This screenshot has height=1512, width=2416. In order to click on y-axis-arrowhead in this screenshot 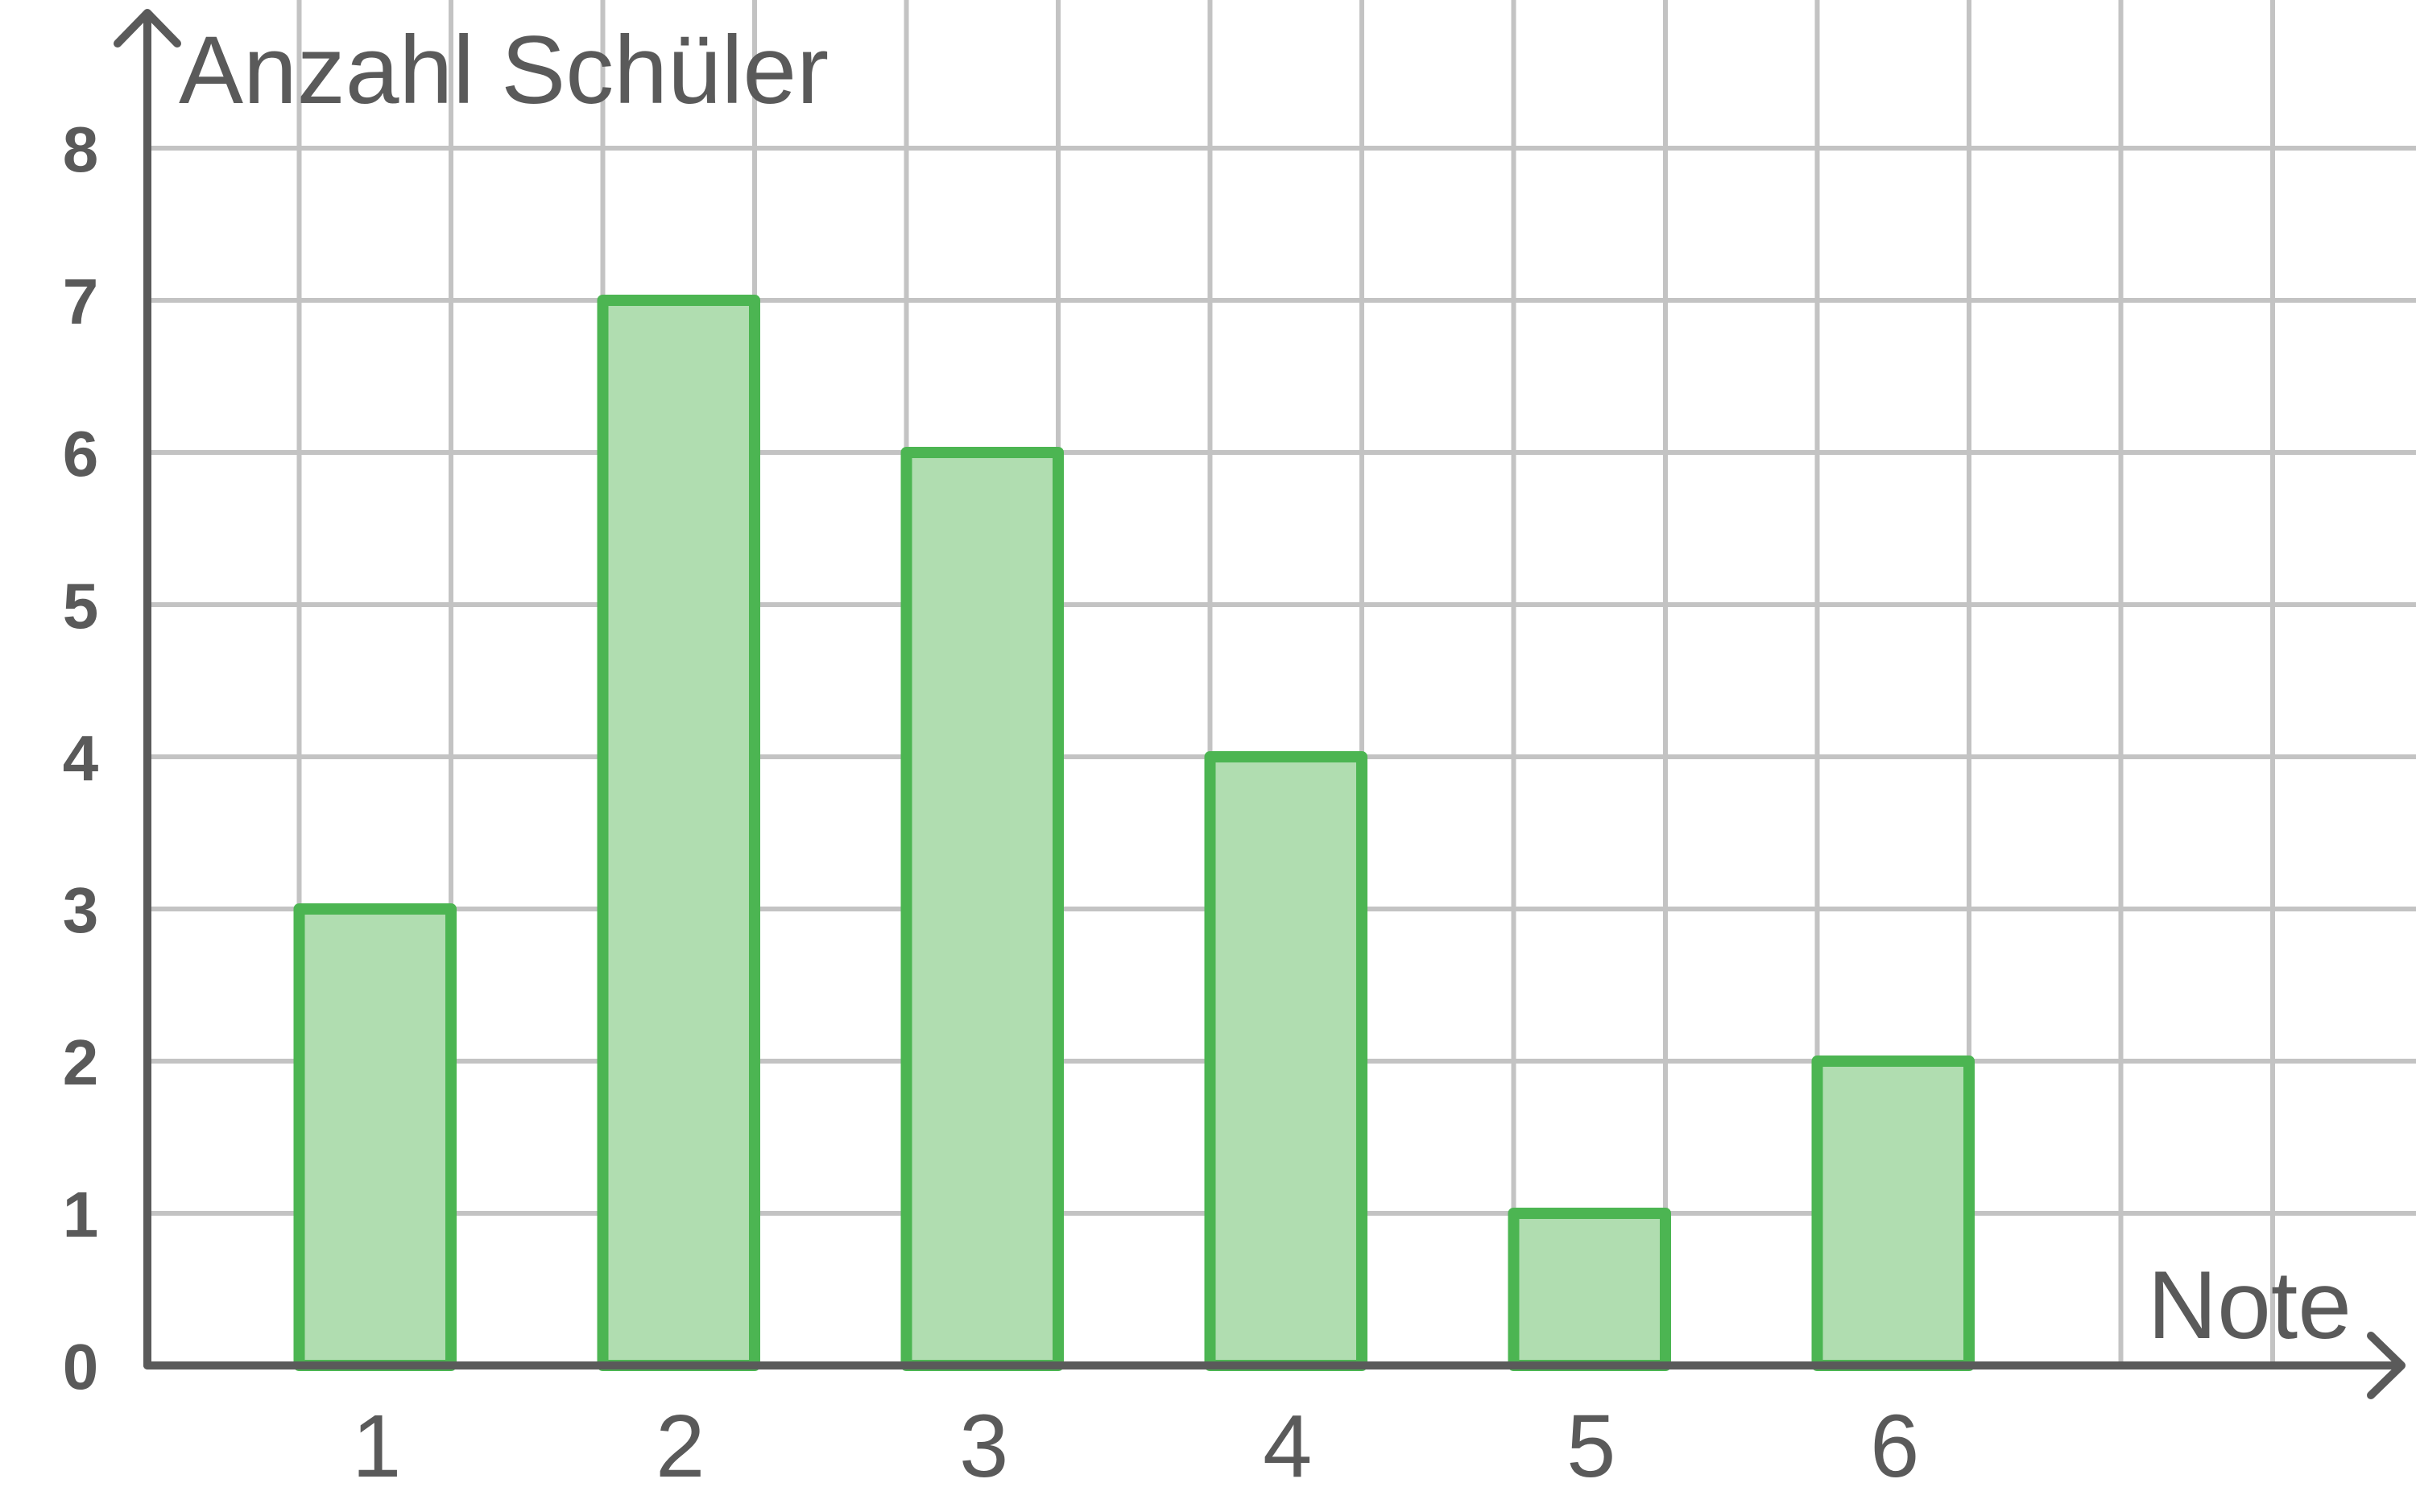, I will do `click(147, 29)`.